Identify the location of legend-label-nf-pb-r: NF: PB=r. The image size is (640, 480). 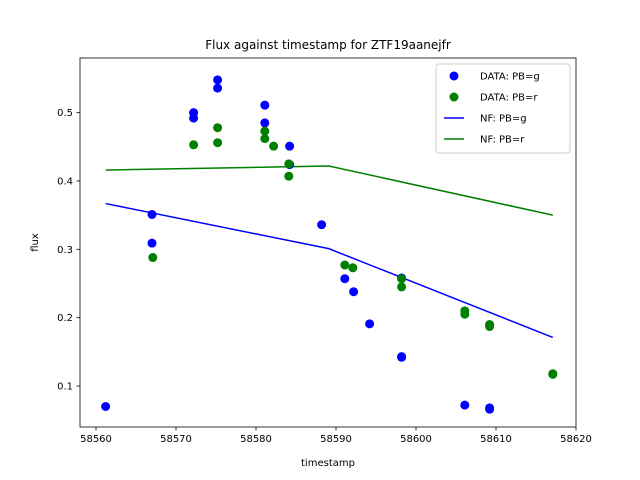
(502, 140).